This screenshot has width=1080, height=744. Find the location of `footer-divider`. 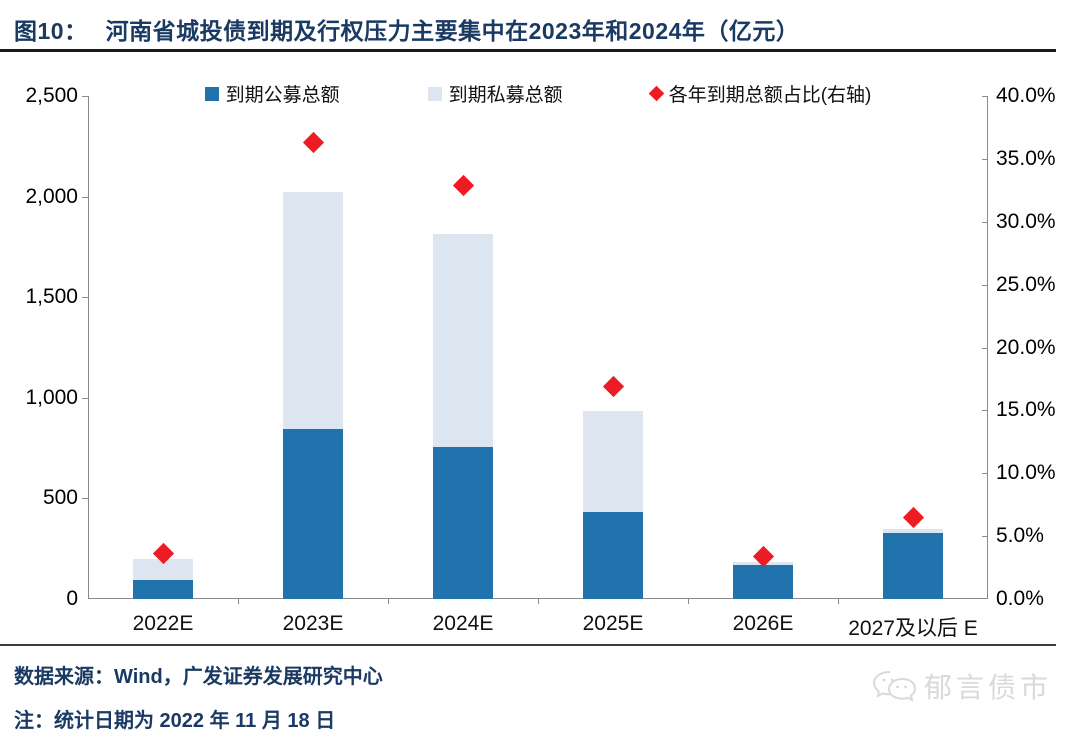

footer-divider is located at coordinates (528, 645).